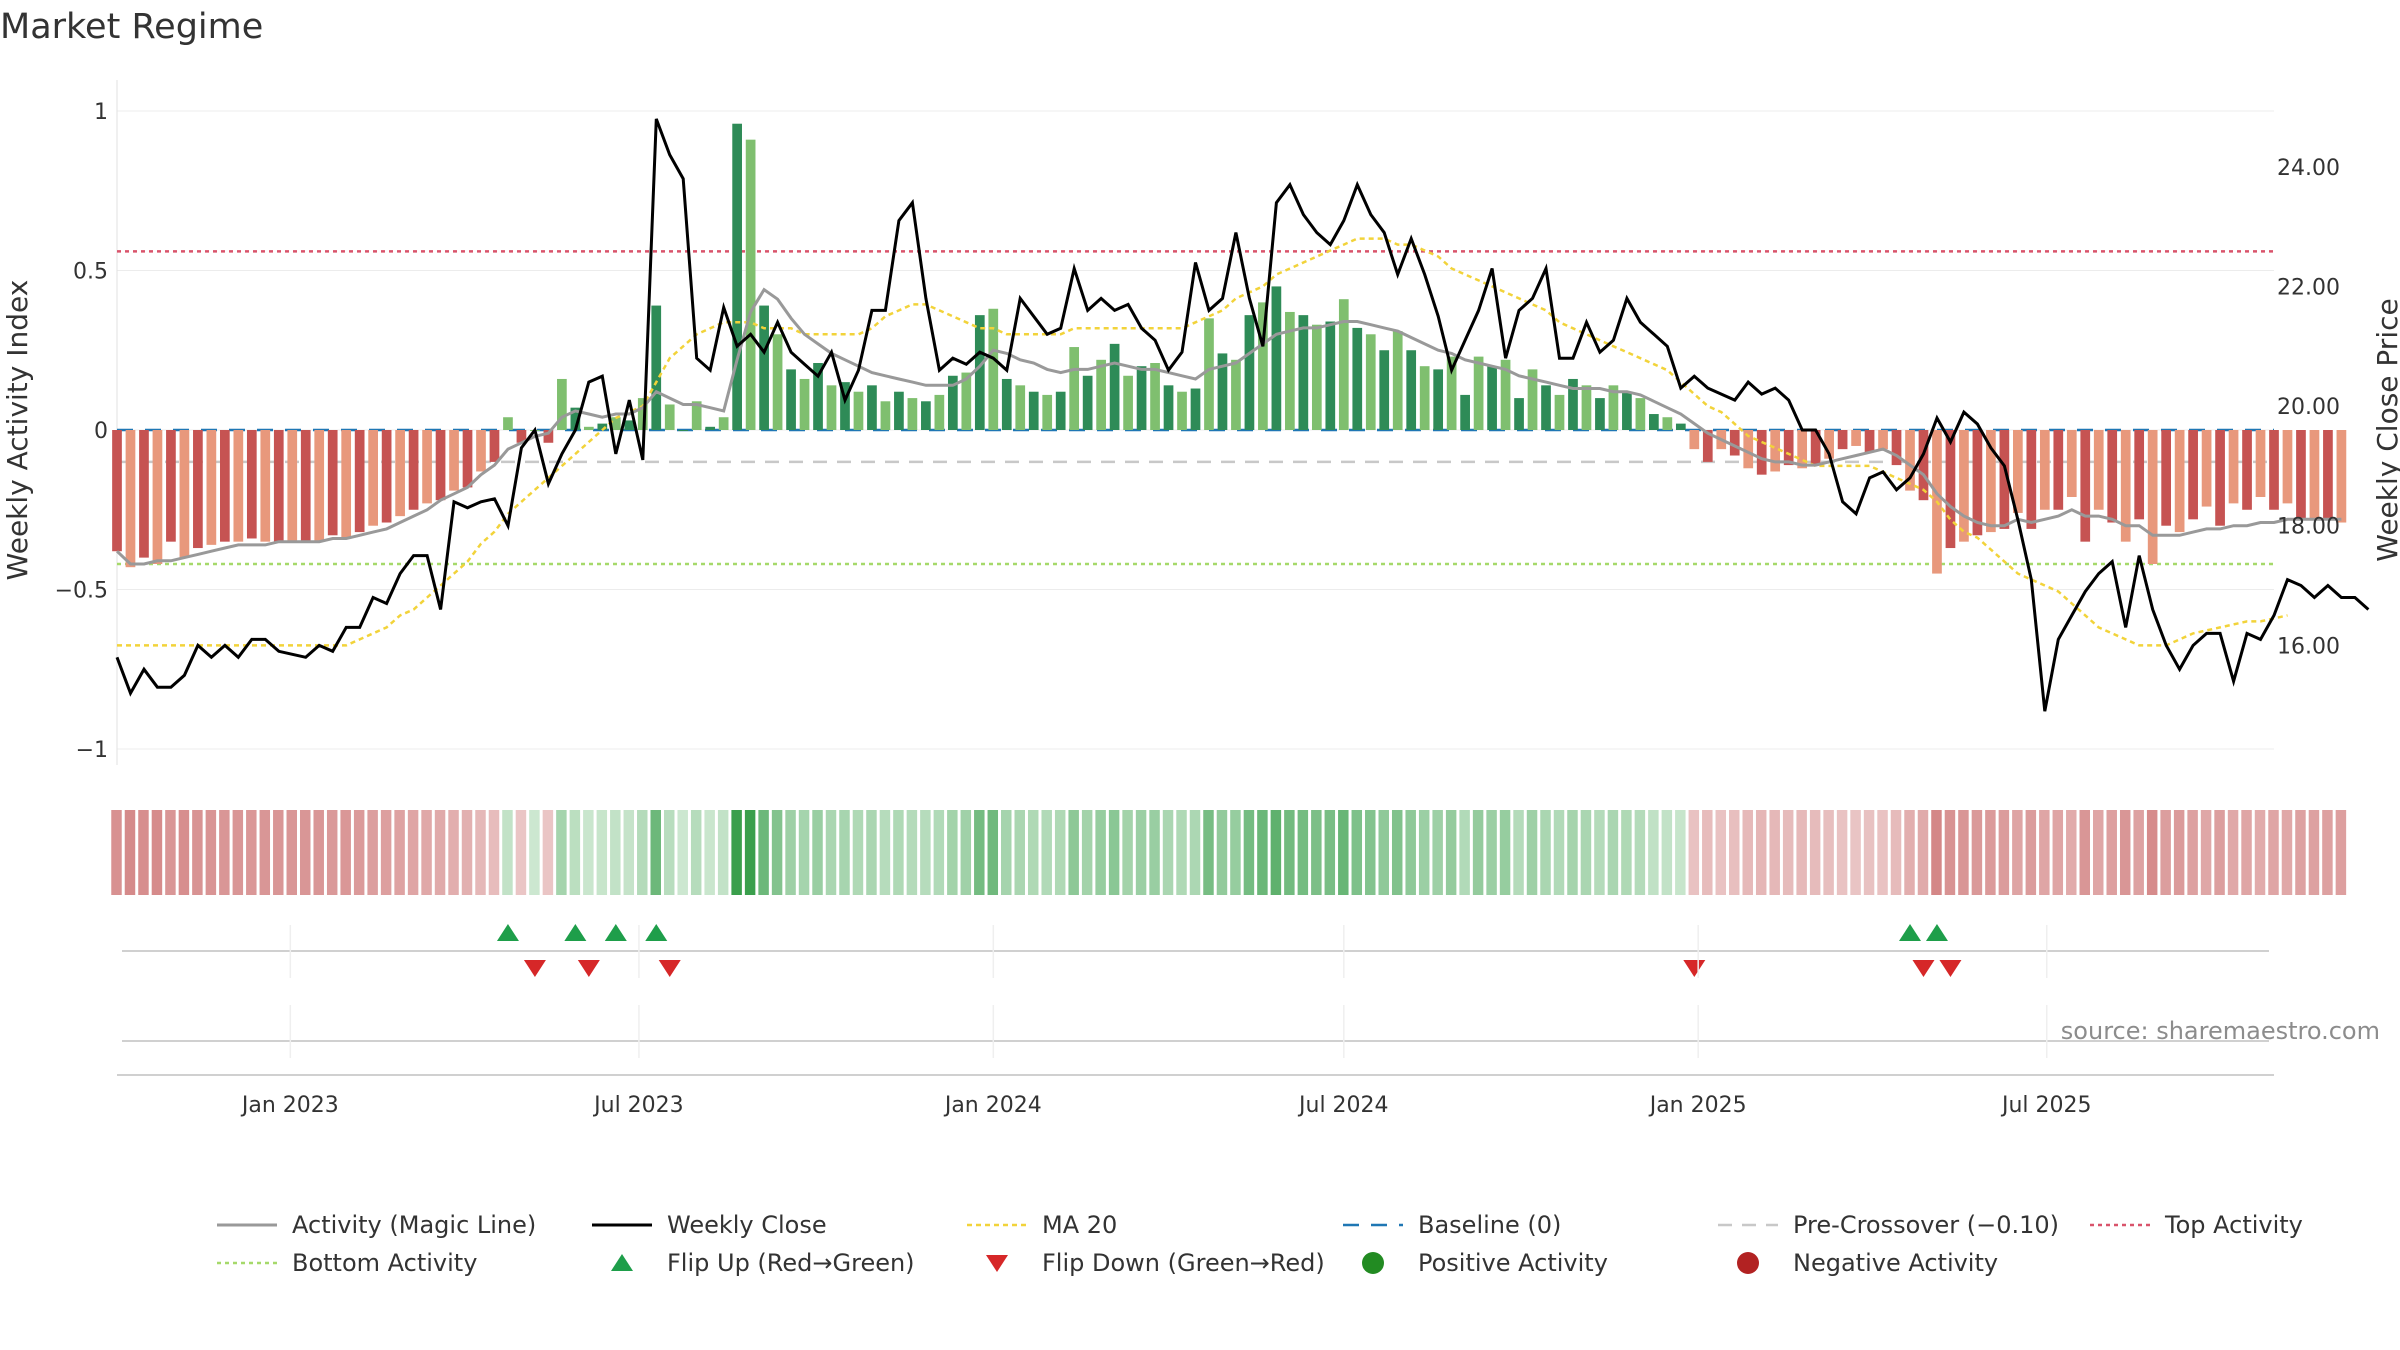 The width and height of the screenshot is (2400, 1350). Describe the element at coordinates (414, 1225) in the screenshot. I see `legend-label: Activity (Magic Line)` at that location.